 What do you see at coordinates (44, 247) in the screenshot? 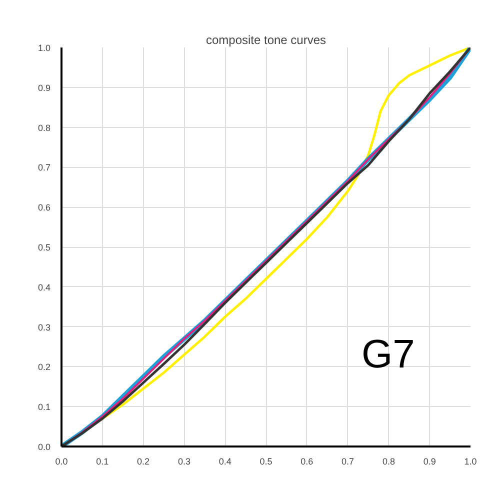
I see `y-tick-label: 0.5` at bounding box center [44, 247].